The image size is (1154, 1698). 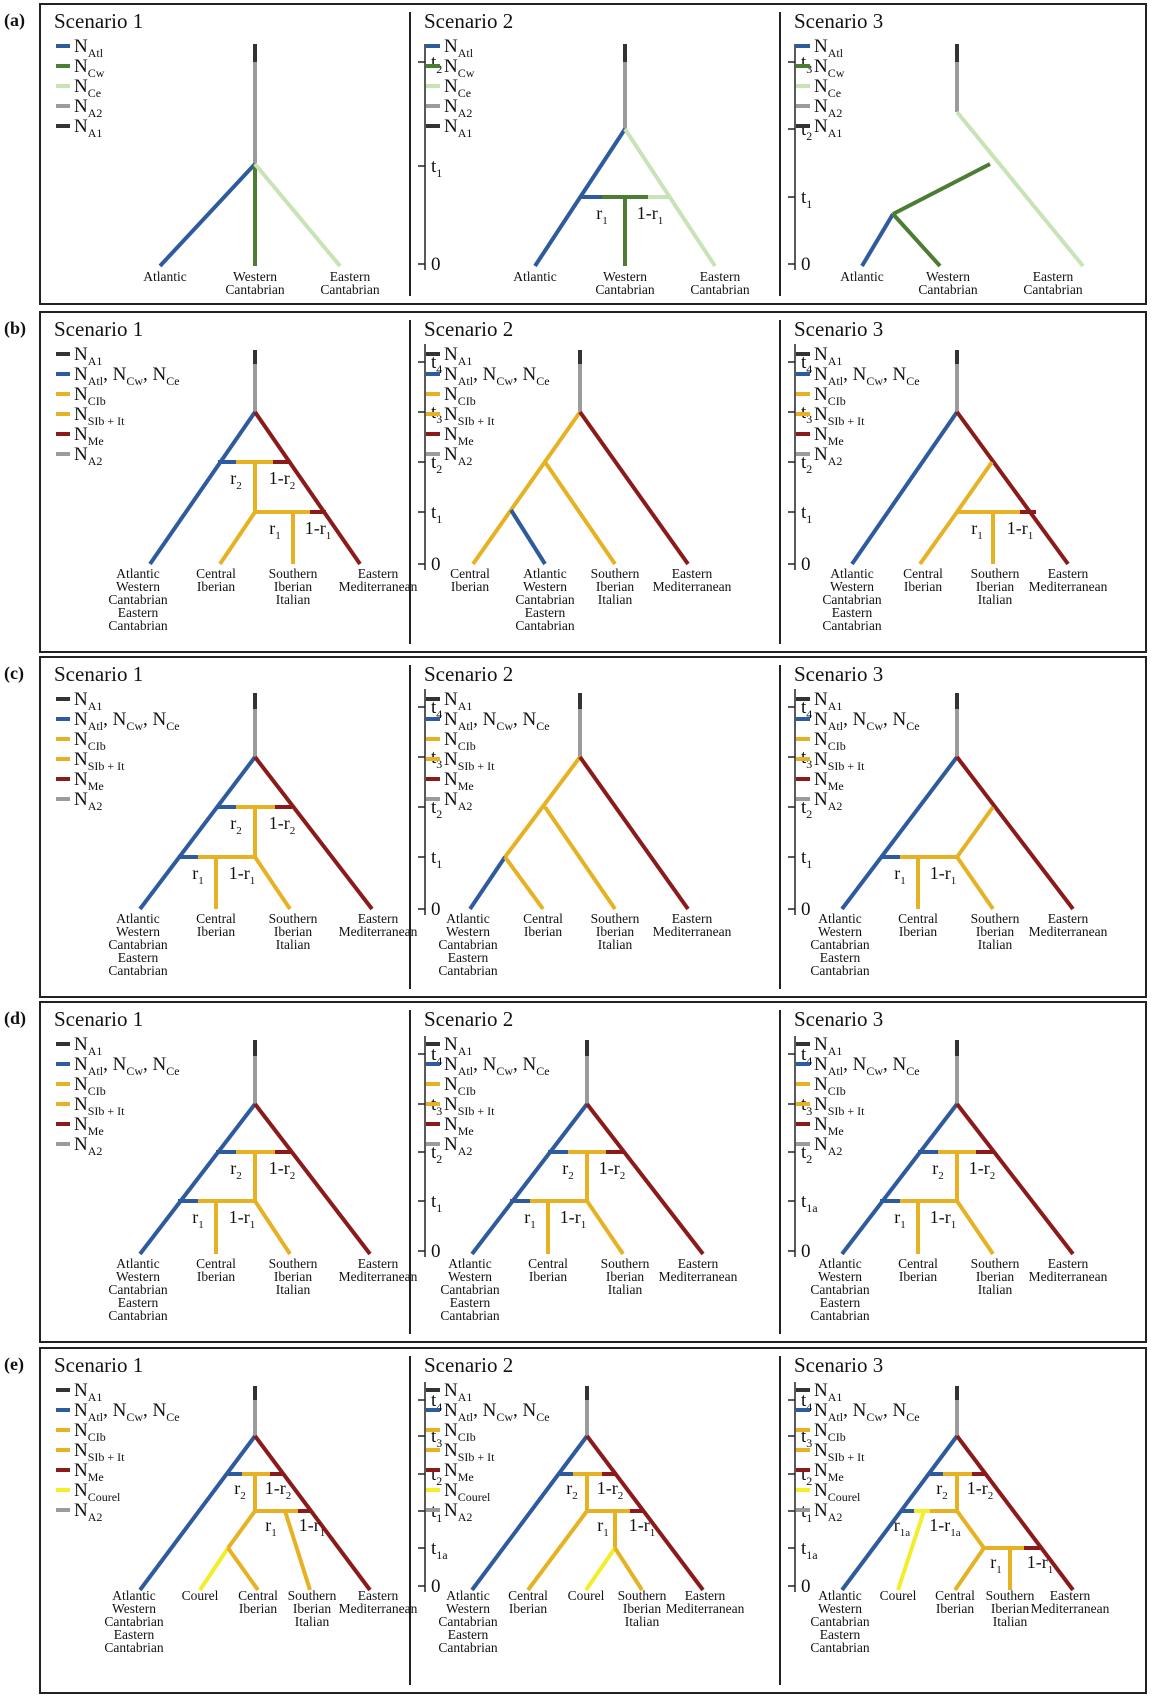 I want to click on axis-tick-label: t3, so click(x=806, y=64).